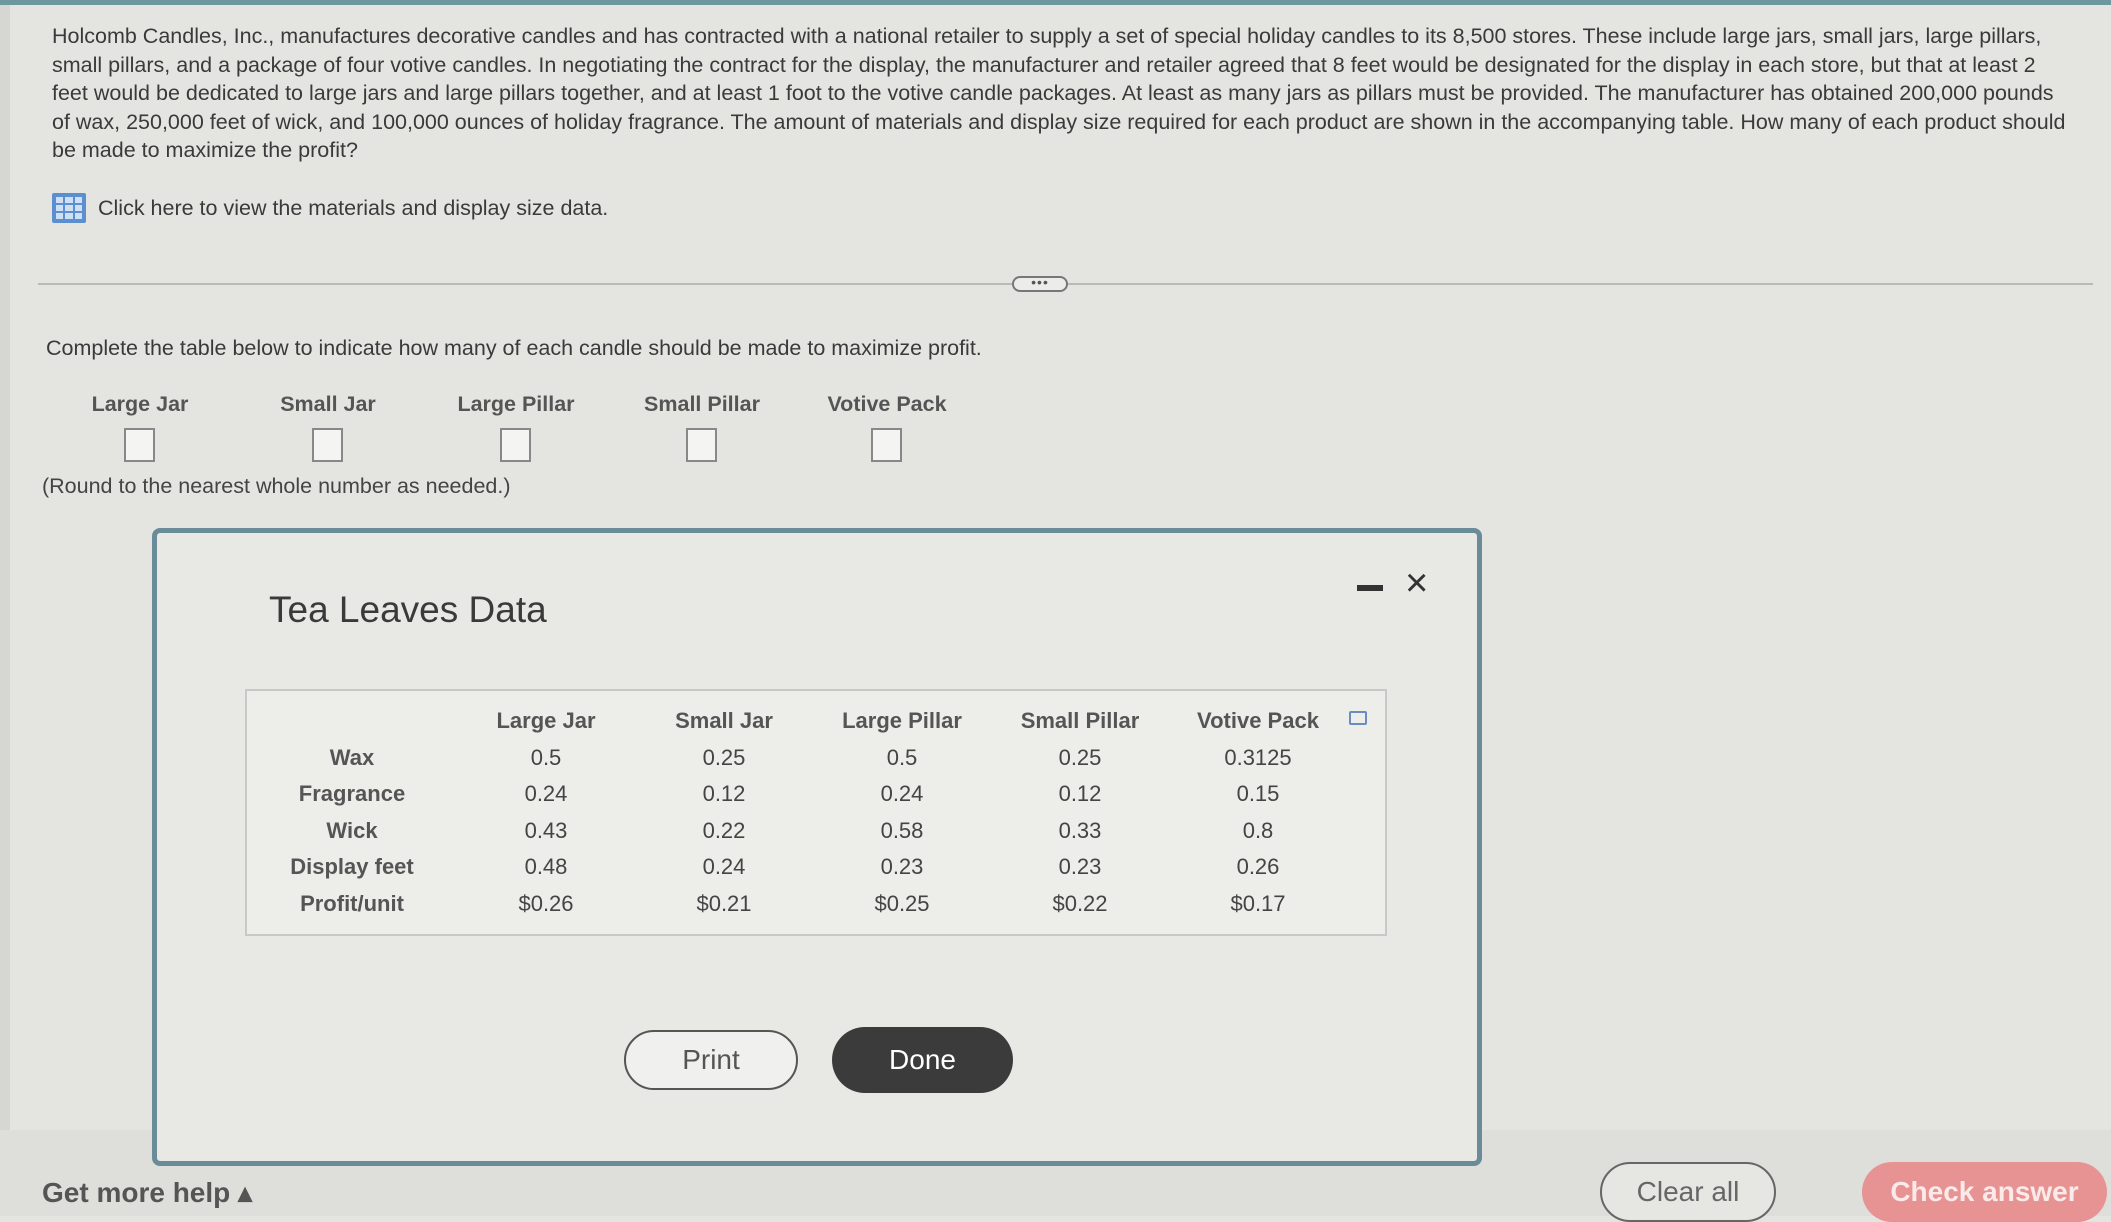  I want to click on minimize-icon, so click(1370, 588).